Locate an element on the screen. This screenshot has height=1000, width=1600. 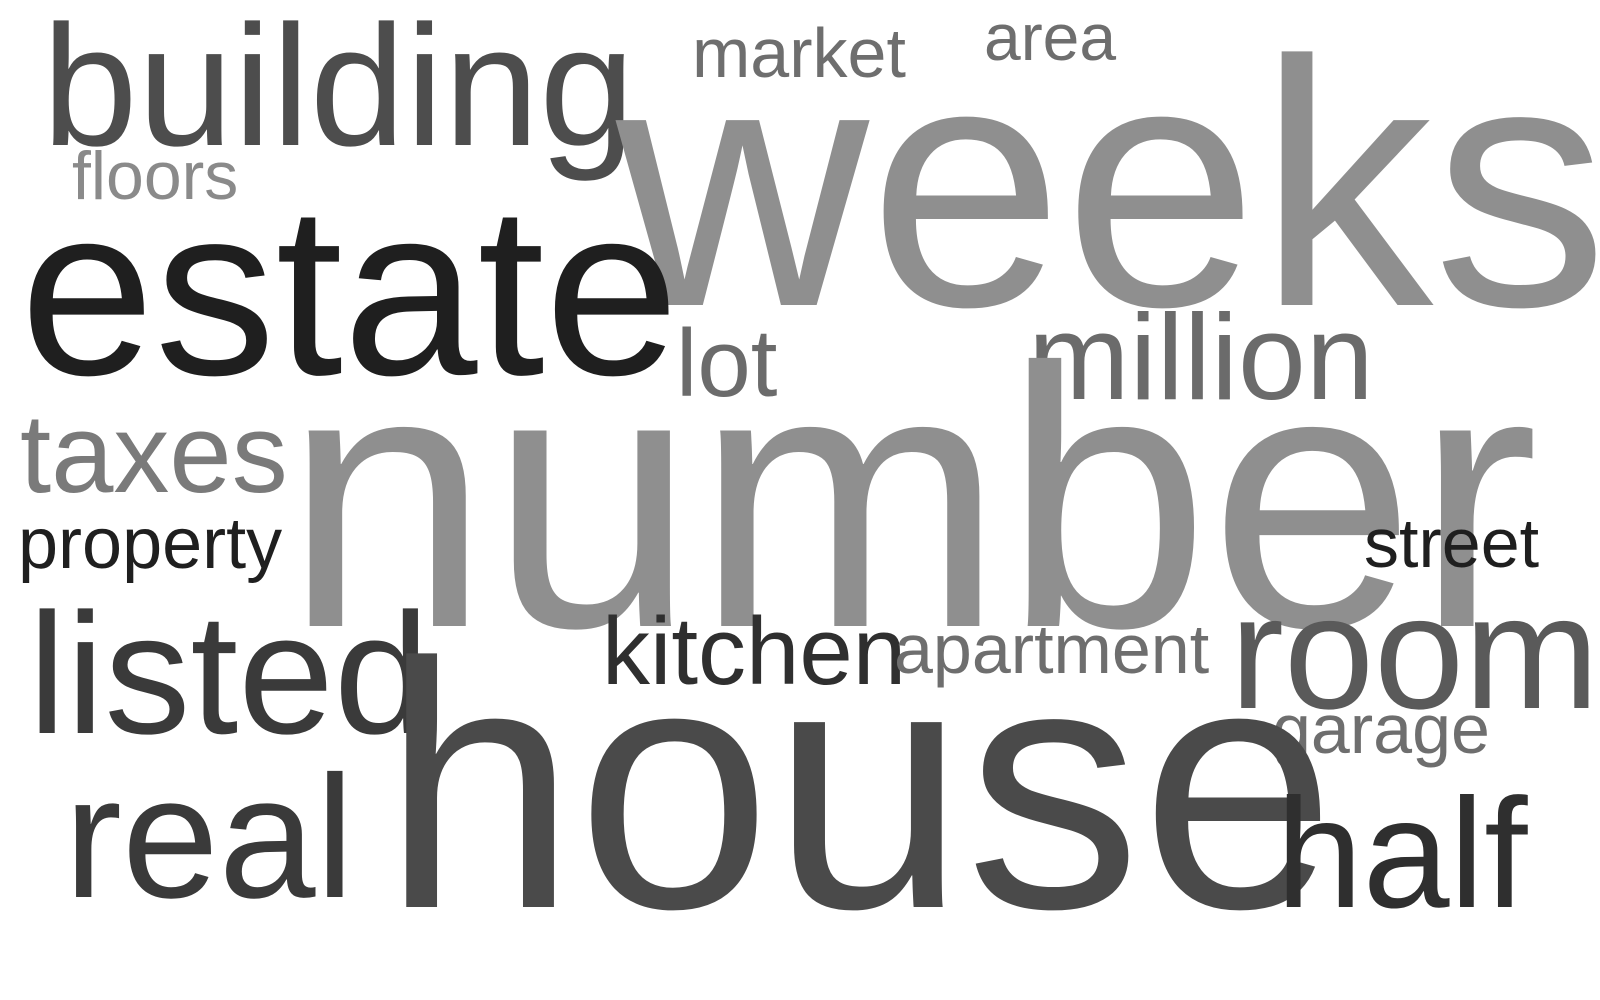
word-kitchen: kitchen is located at coordinates (754, 651).